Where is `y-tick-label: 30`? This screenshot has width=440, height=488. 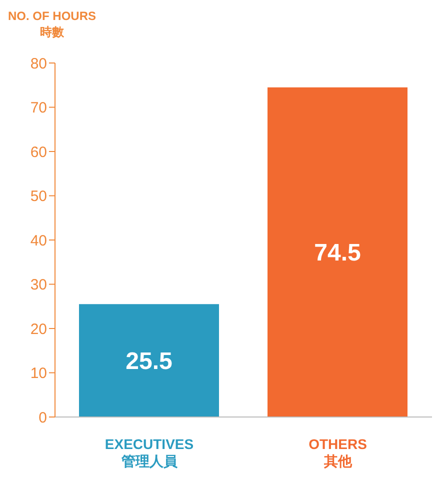 y-tick-label: 30 is located at coordinates (38, 285).